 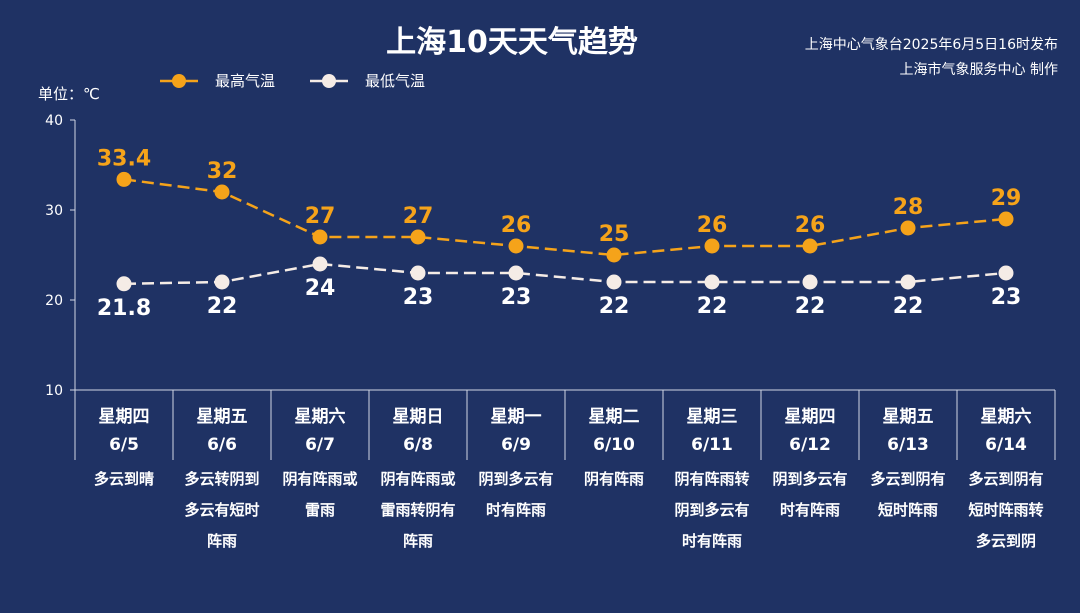 I want to click on weather-desc: 阴有阵雨转, so click(x=711, y=479).